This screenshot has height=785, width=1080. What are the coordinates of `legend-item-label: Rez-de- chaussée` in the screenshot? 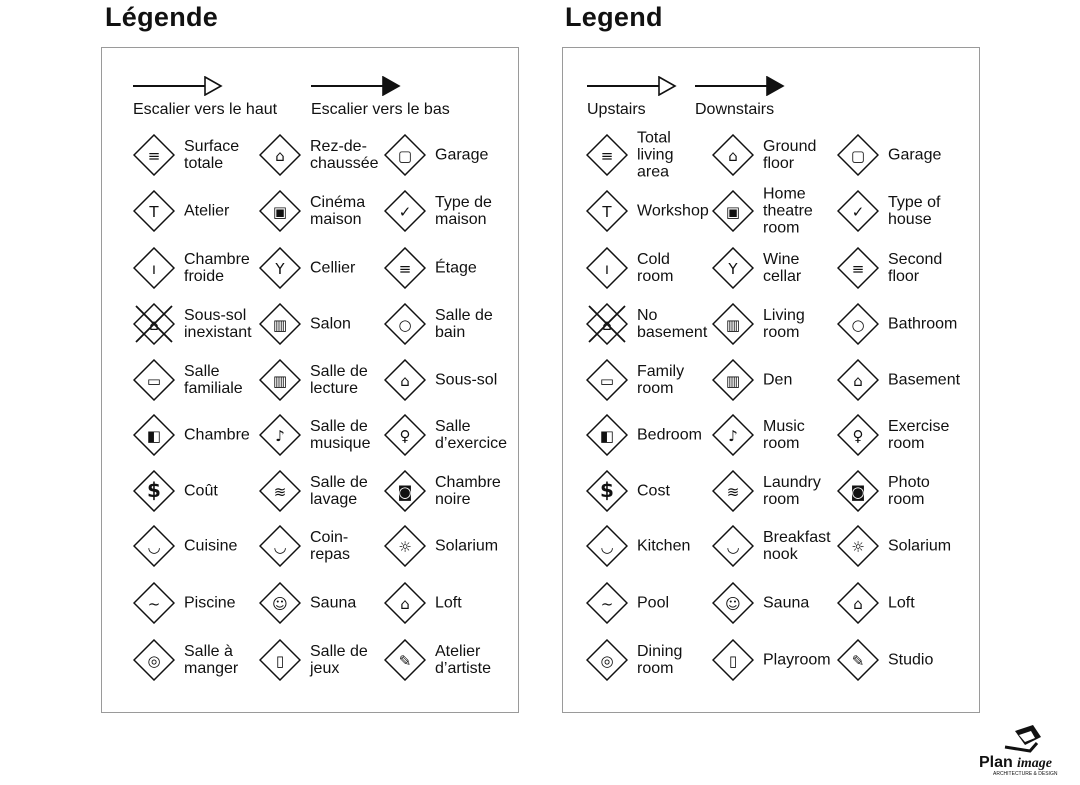 It's located at (344, 155).